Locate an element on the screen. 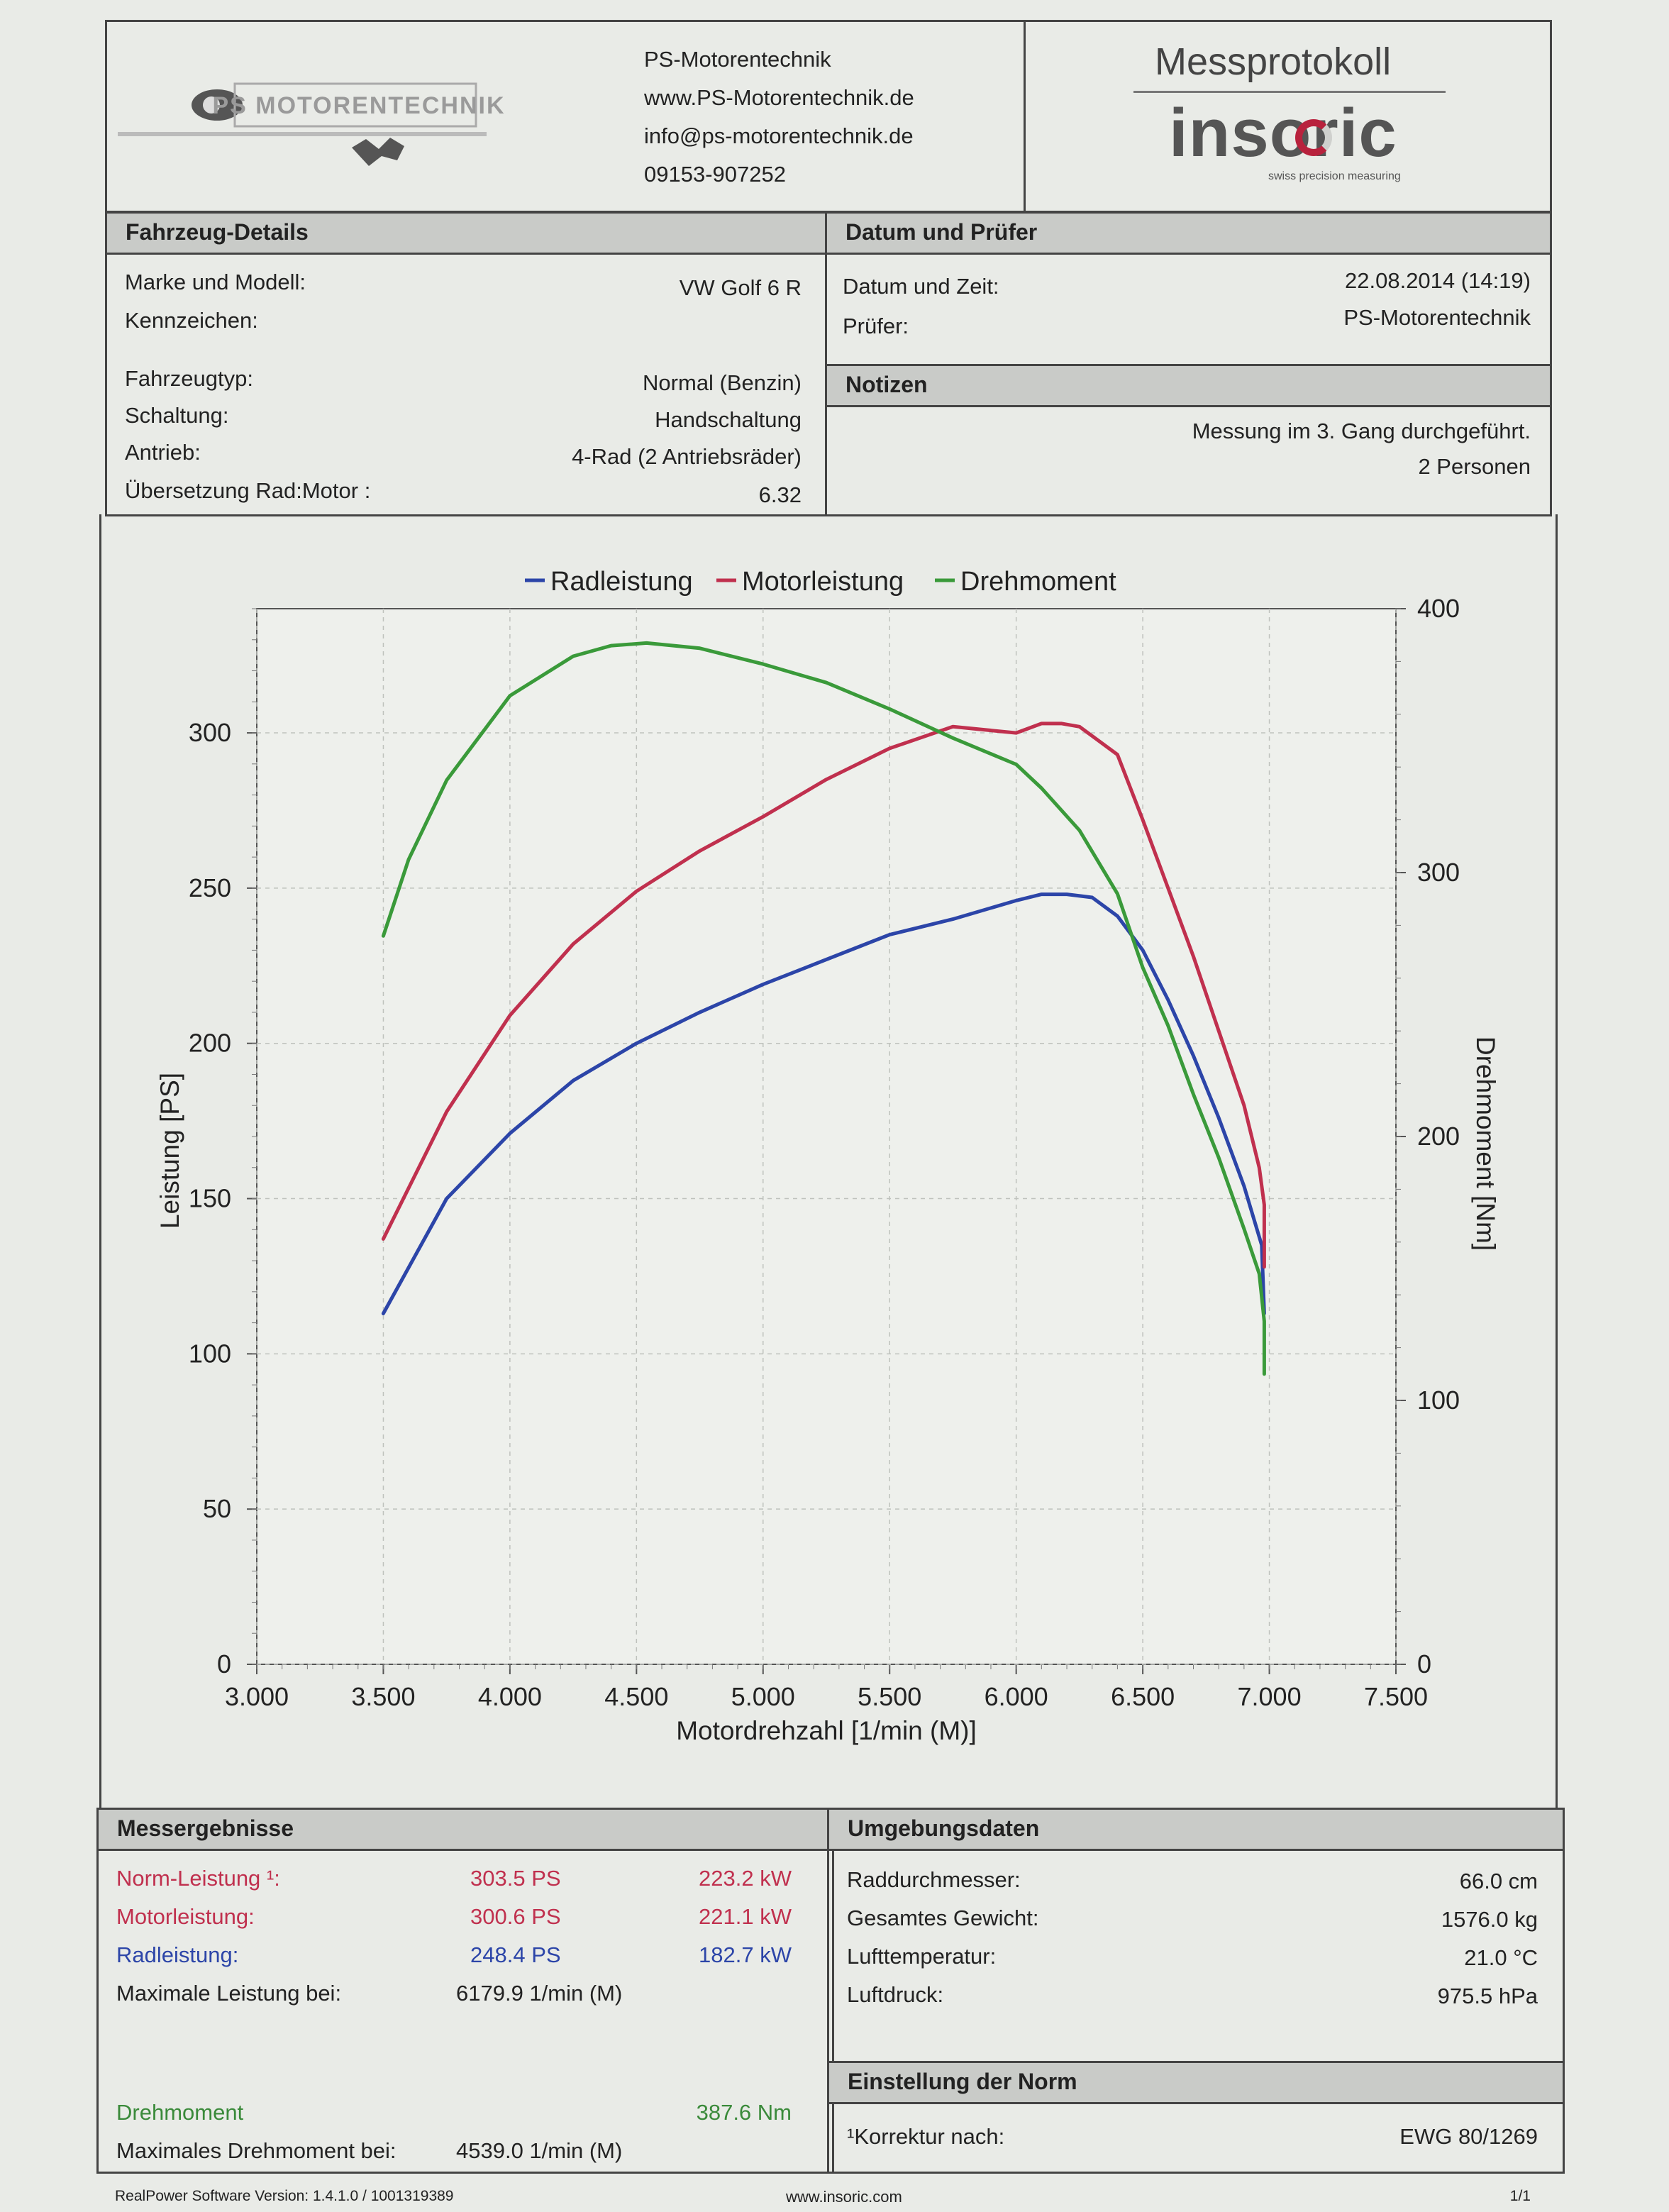  notes-line-0: Messung im 3. Gang durchgeführt. is located at coordinates (1362, 431).